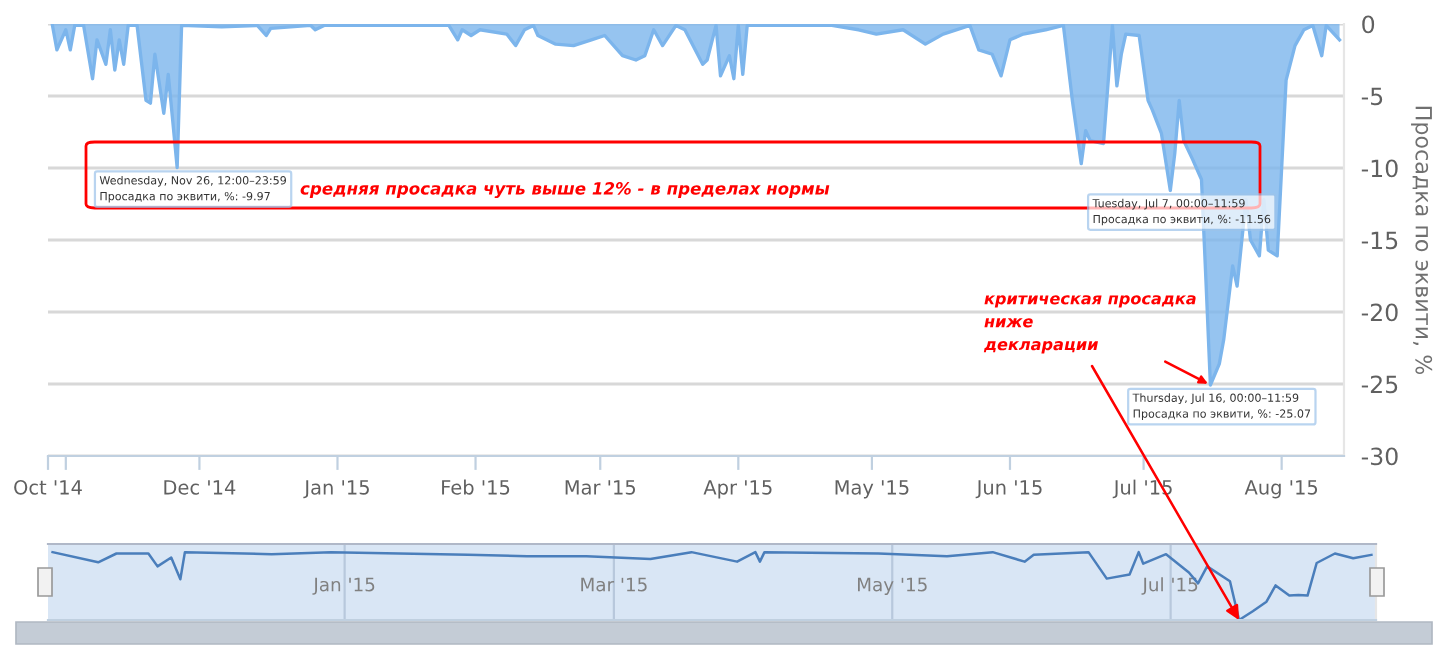 This screenshot has width=1448, height=646. What do you see at coordinates (1379, 384) in the screenshot?
I see `y-tick-label: -25` at bounding box center [1379, 384].